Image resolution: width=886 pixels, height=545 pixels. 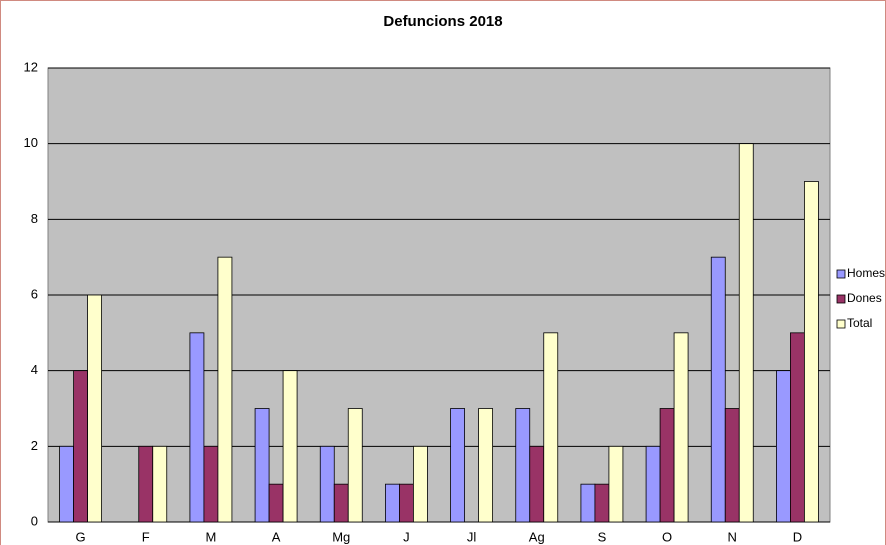 I want to click on y-tick-label: 6, so click(x=34, y=293).